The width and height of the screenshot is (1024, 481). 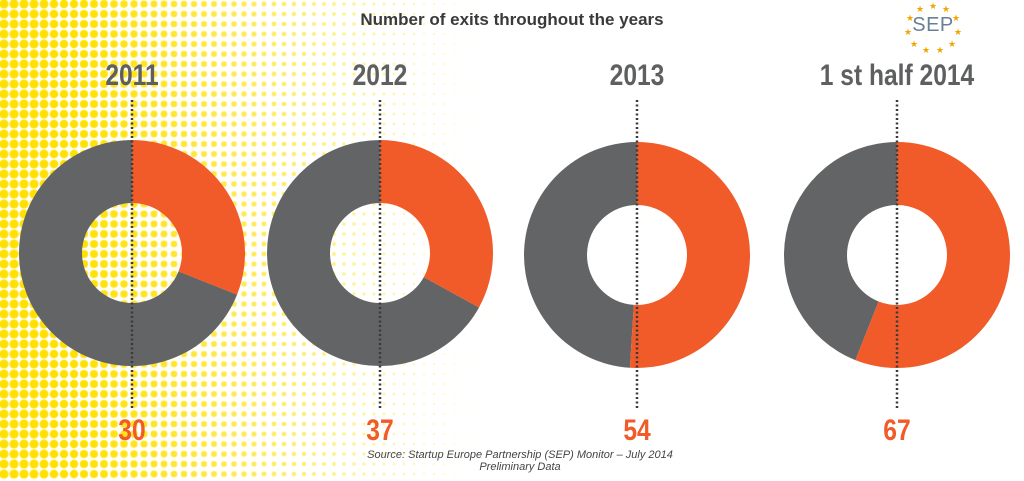 What do you see at coordinates (131, 430) in the screenshot?
I see `exit-count-label: 30` at bounding box center [131, 430].